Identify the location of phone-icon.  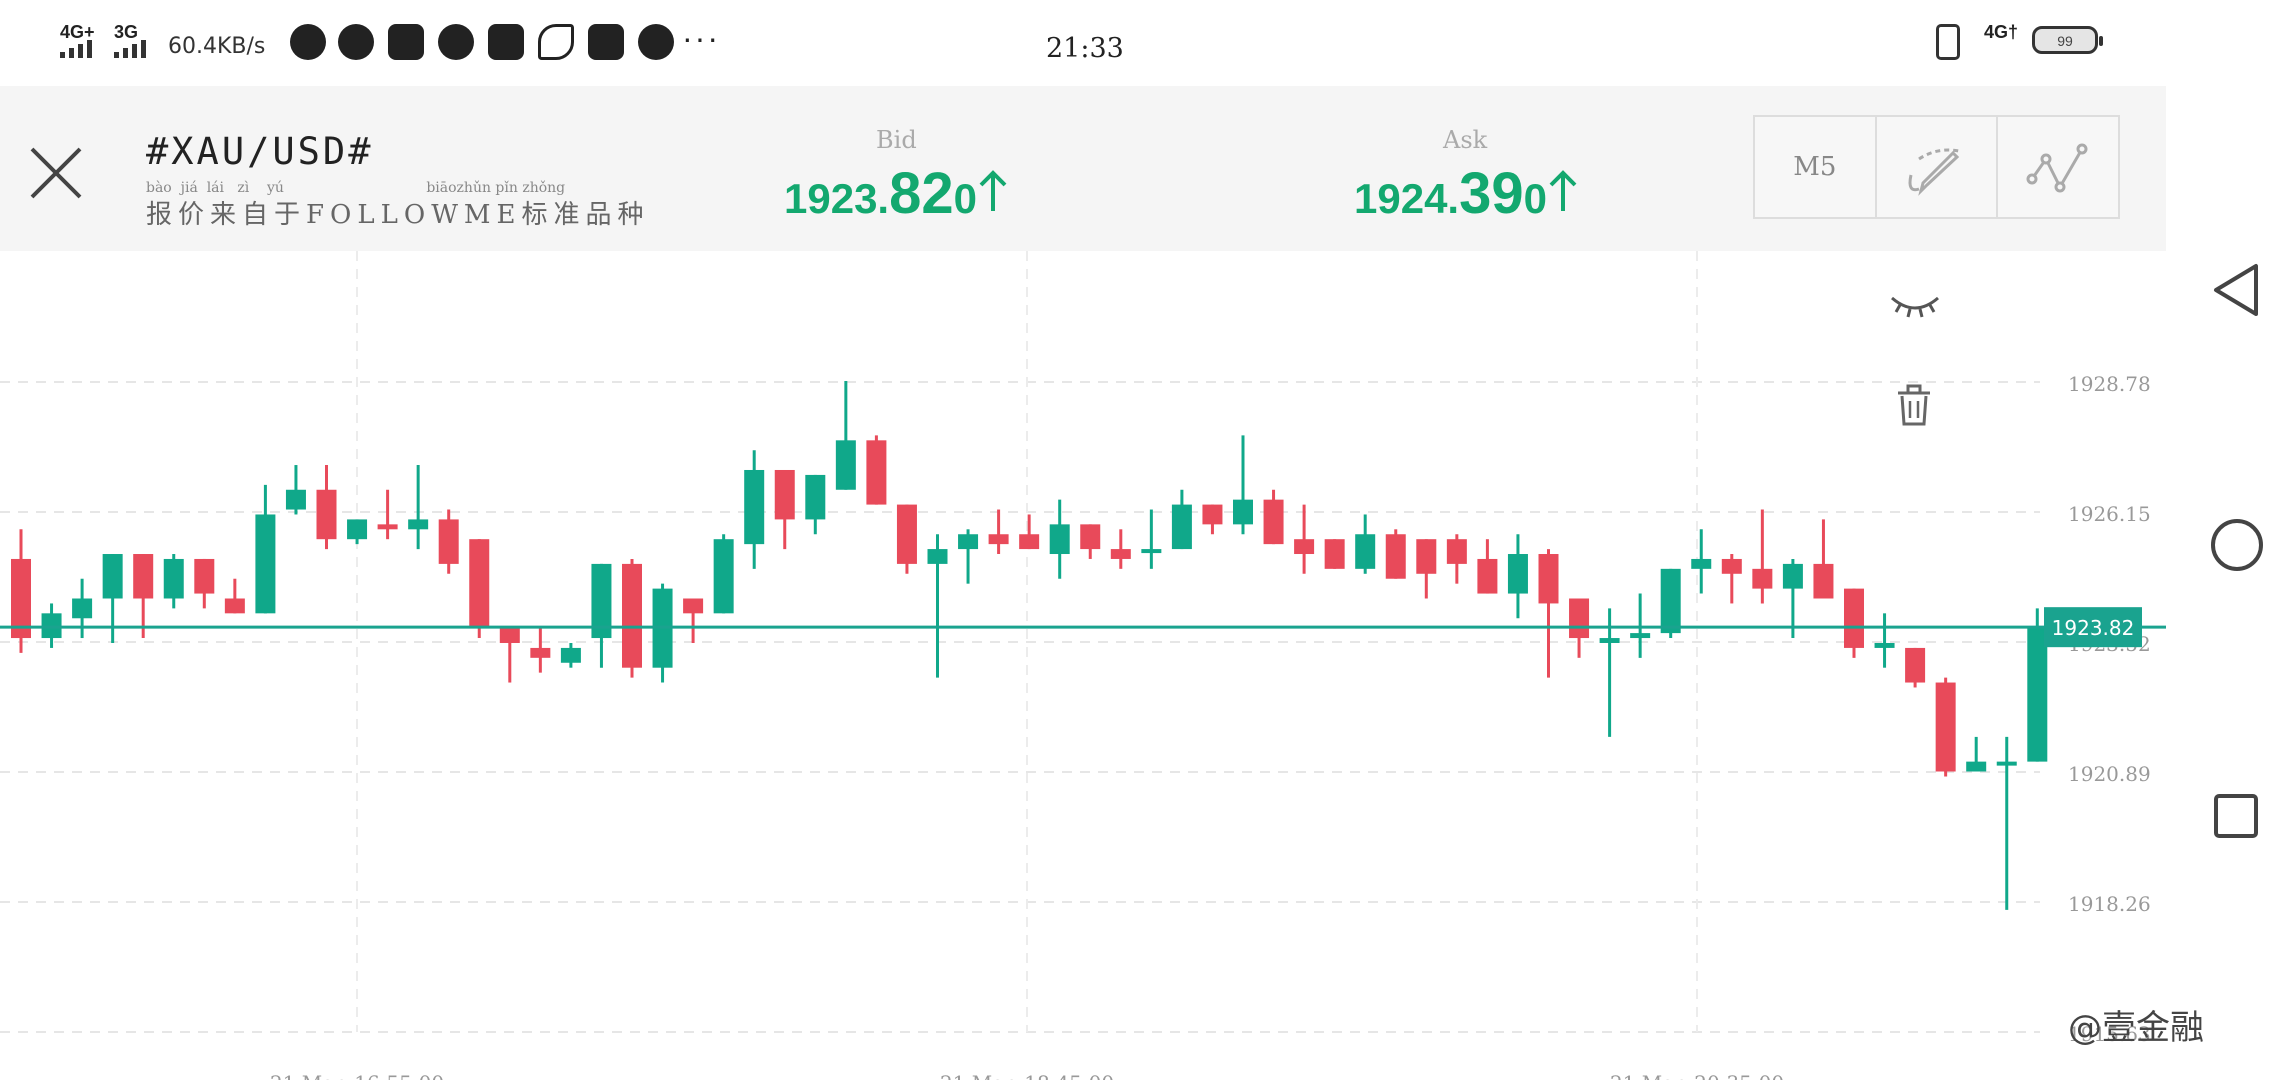
(556, 42).